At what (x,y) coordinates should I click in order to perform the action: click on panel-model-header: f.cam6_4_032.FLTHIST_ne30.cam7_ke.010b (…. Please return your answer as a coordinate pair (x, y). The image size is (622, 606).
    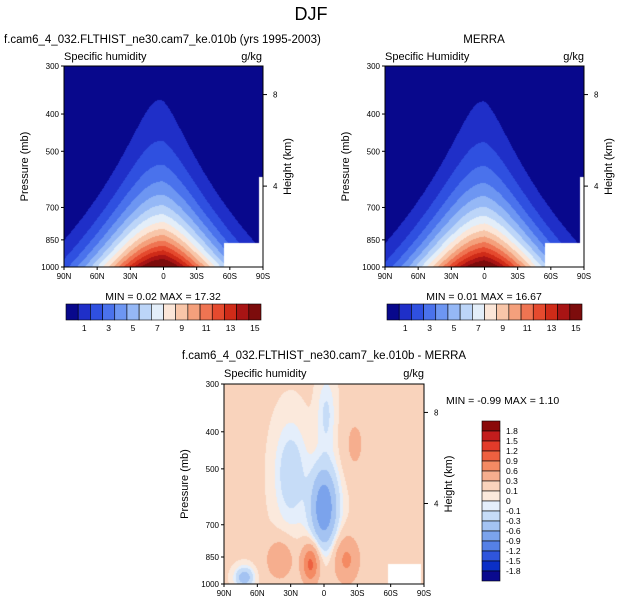
    Looking at the image, I should click on (162, 40).